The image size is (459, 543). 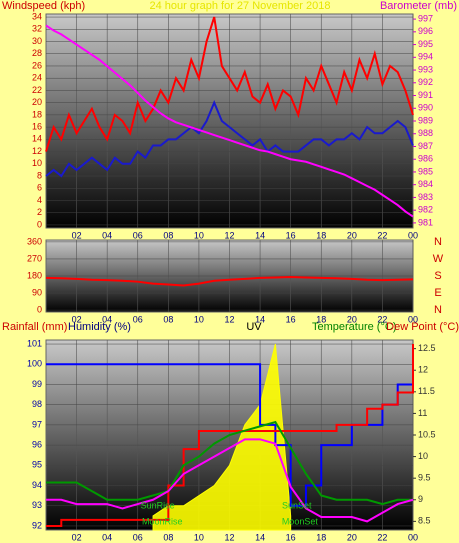 I want to click on y2-tick-label: 982, so click(x=425, y=210).